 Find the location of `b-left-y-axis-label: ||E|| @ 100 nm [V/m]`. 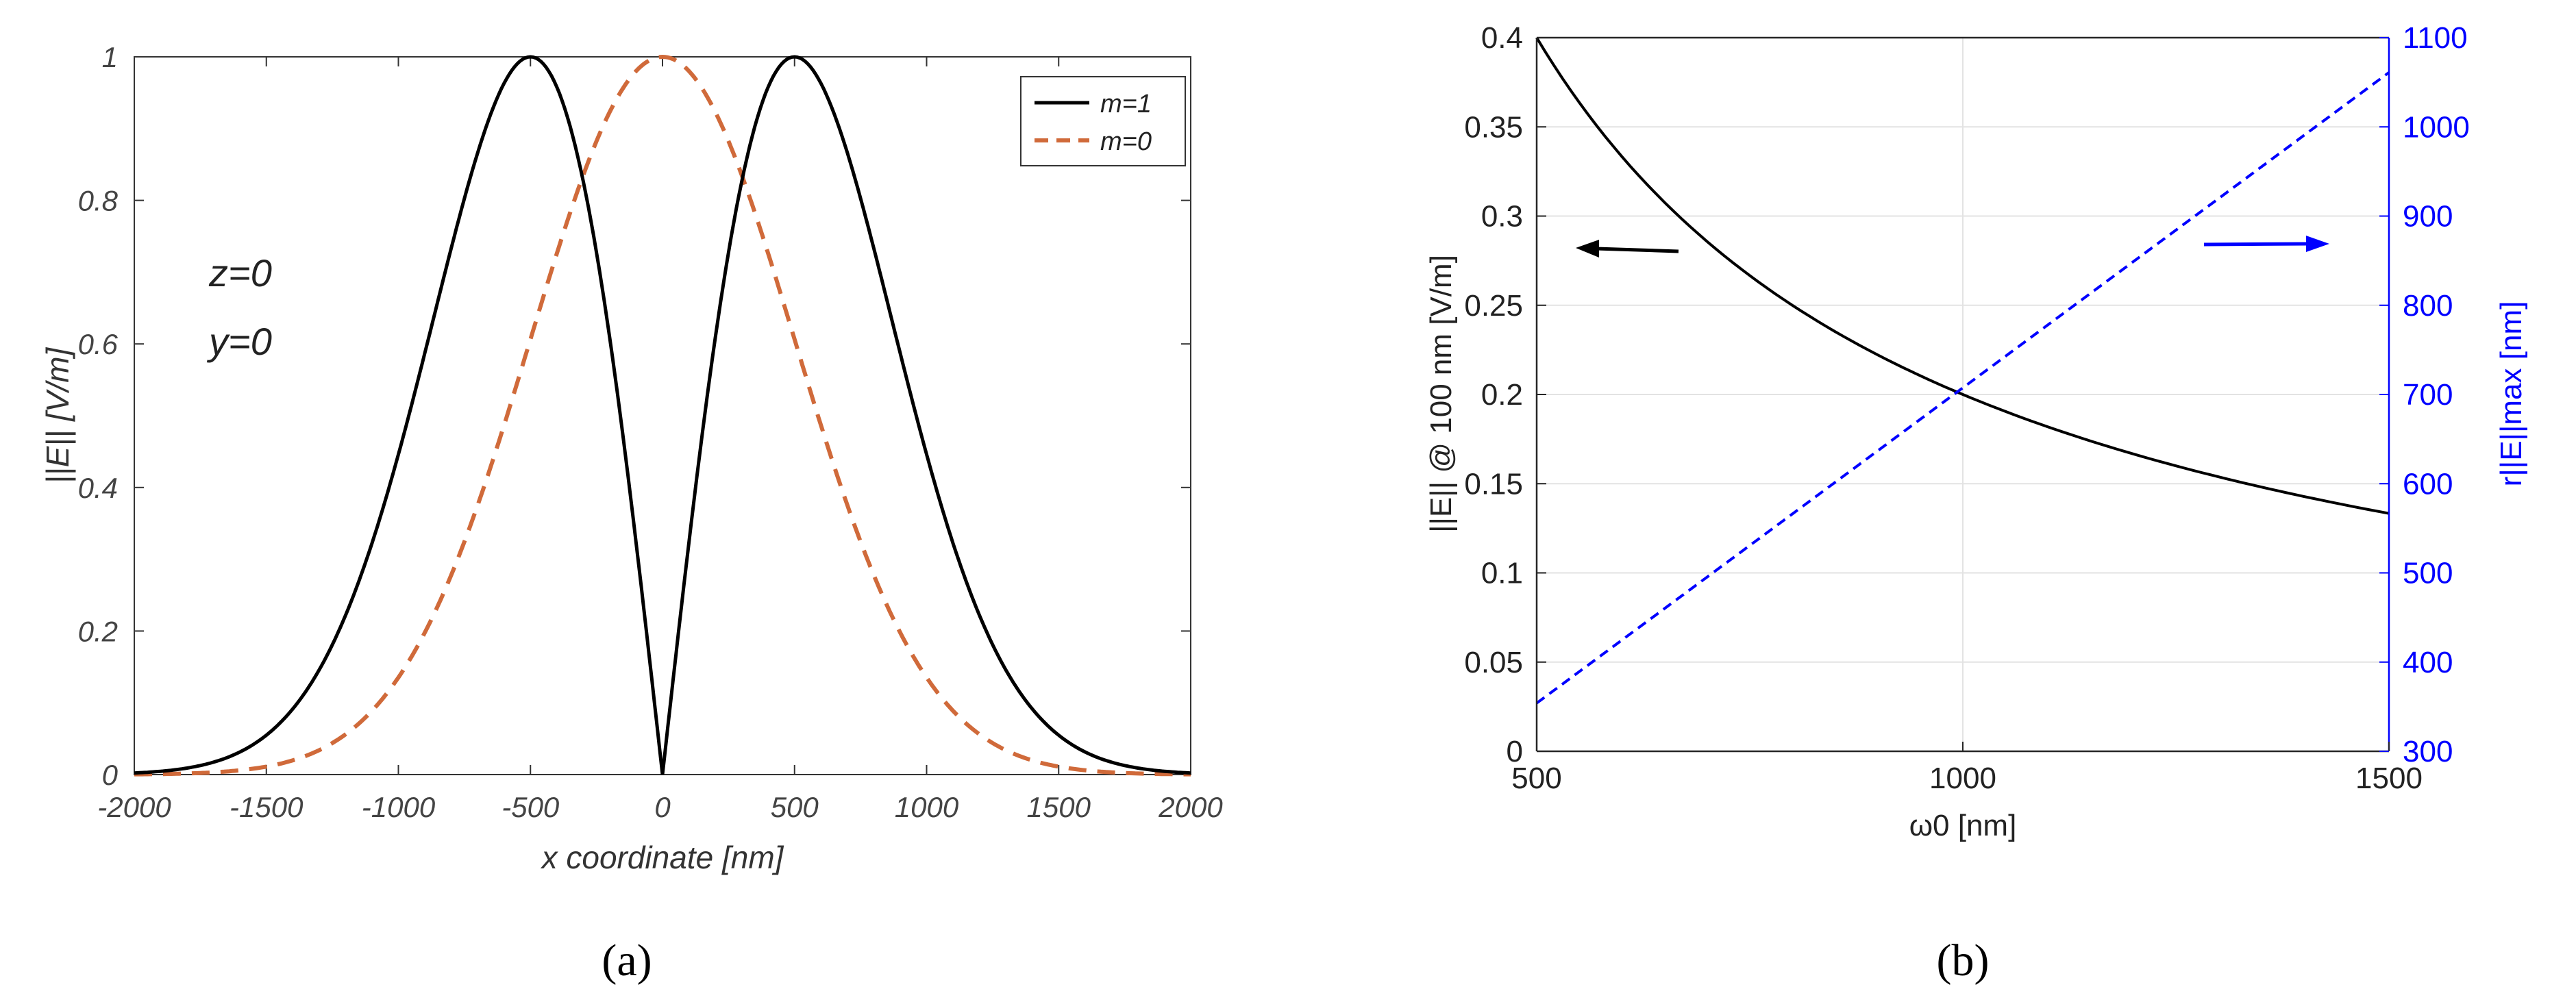

b-left-y-axis-label: ||E|| @ 100 nm [V/m] is located at coordinates (1441, 394).